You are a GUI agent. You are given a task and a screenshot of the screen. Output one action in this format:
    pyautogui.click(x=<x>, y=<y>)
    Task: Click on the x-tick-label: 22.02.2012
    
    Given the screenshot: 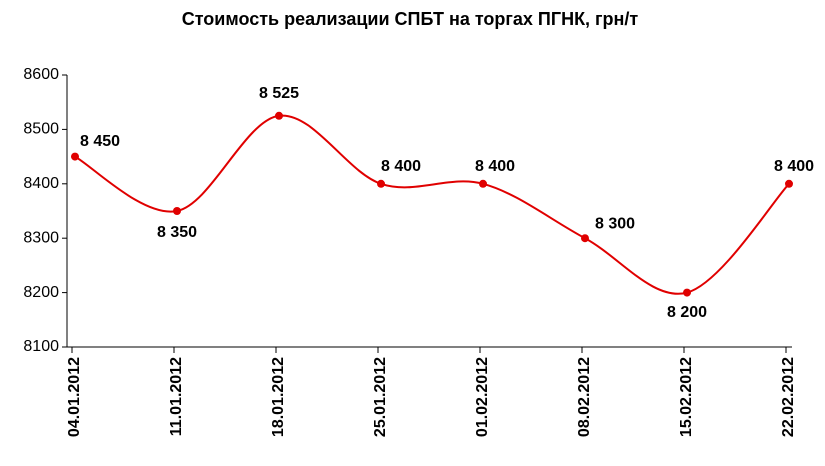 What is the action you would take?
    pyautogui.click(x=788, y=397)
    